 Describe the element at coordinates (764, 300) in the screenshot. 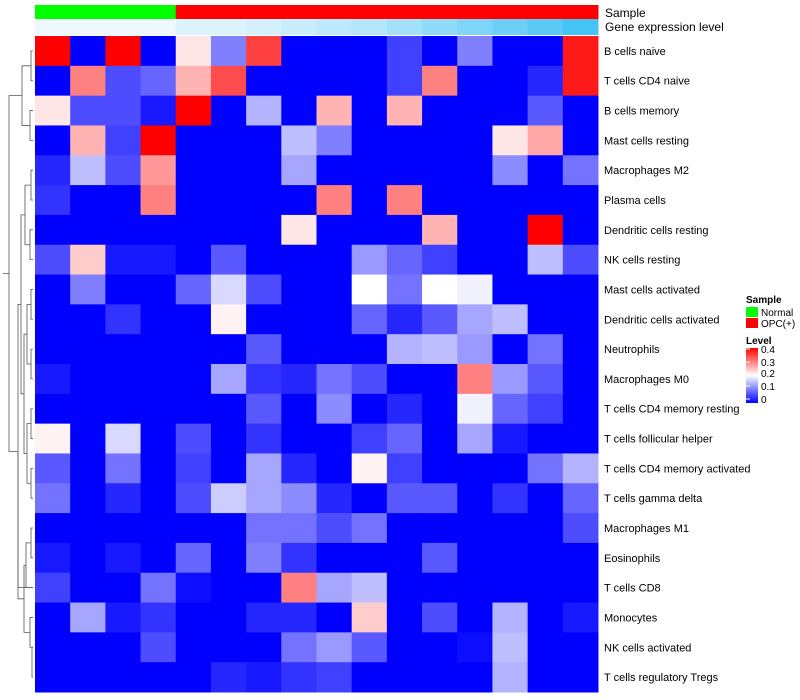

I see `legend-sample-title: Sample` at that location.